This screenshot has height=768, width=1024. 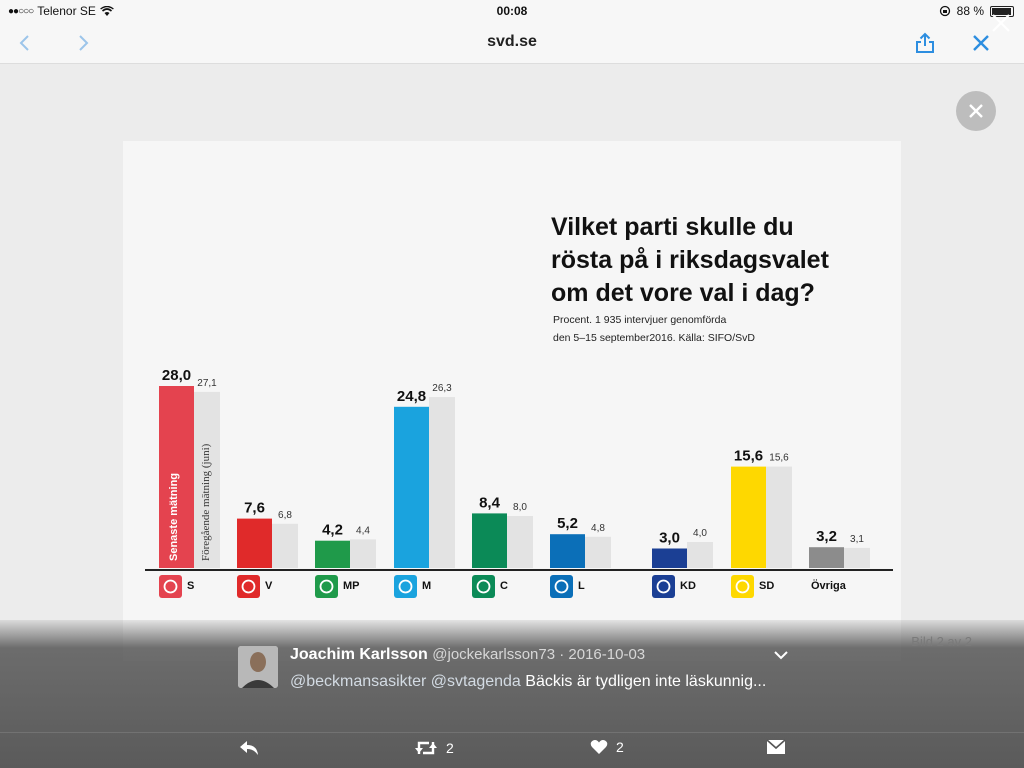 I want to click on bar-latest-Övriga, so click(x=826, y=557).